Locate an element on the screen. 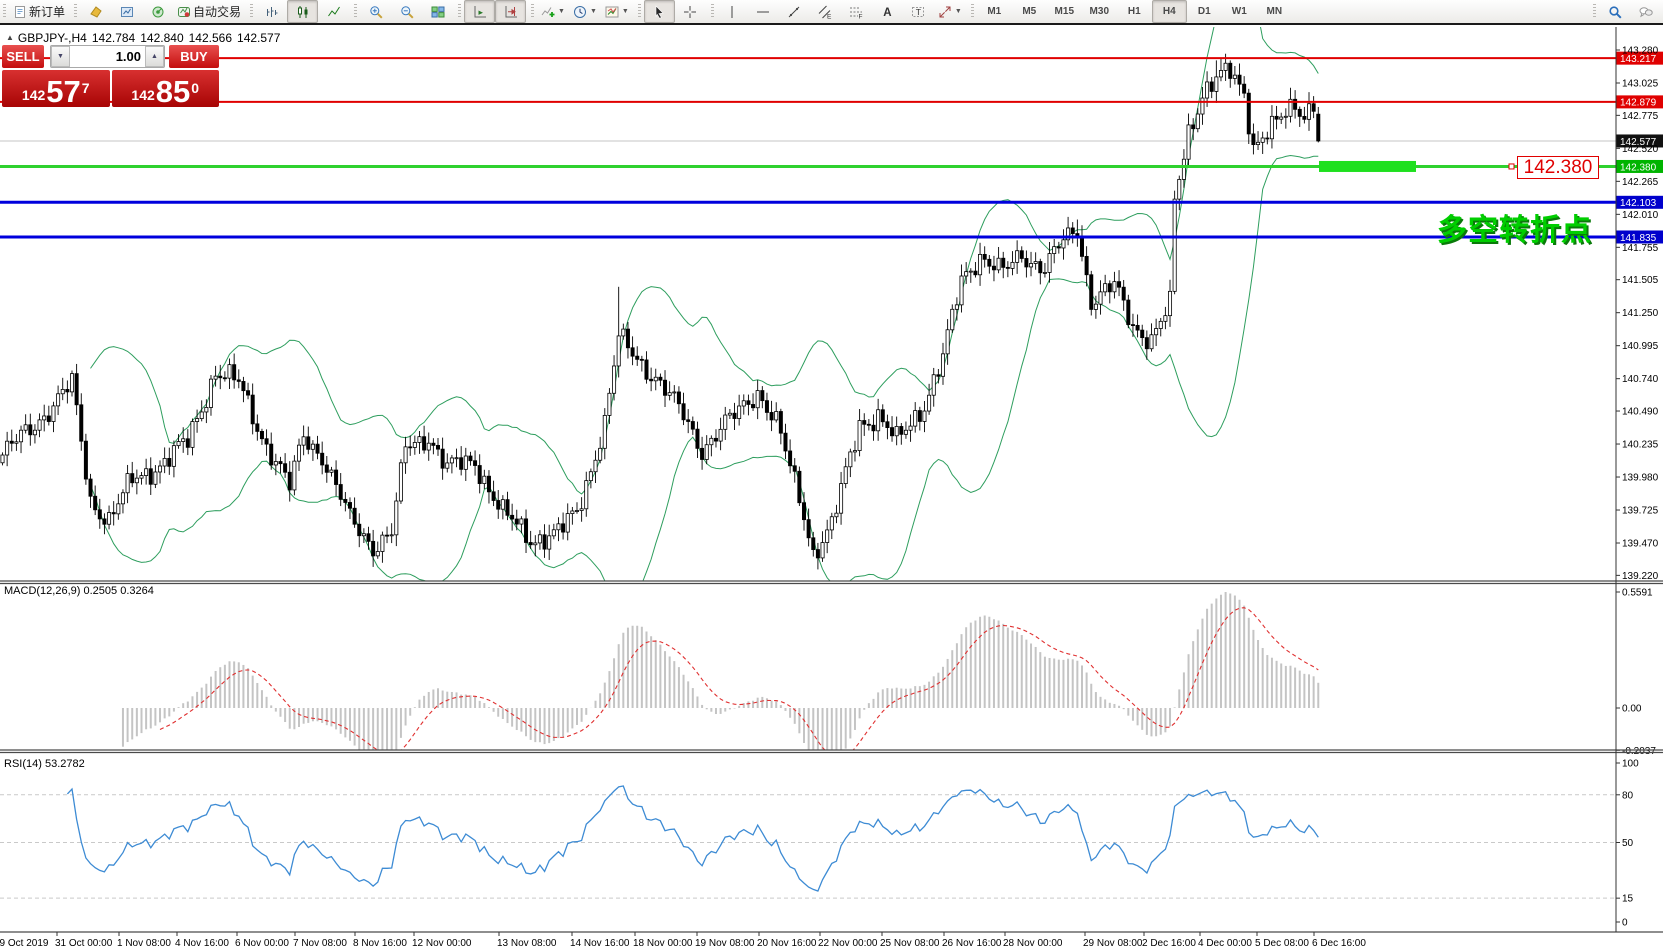 This screenshot has height=950, width=1663. tf-d1-button: D1 is located at coordinates (1204, 11).